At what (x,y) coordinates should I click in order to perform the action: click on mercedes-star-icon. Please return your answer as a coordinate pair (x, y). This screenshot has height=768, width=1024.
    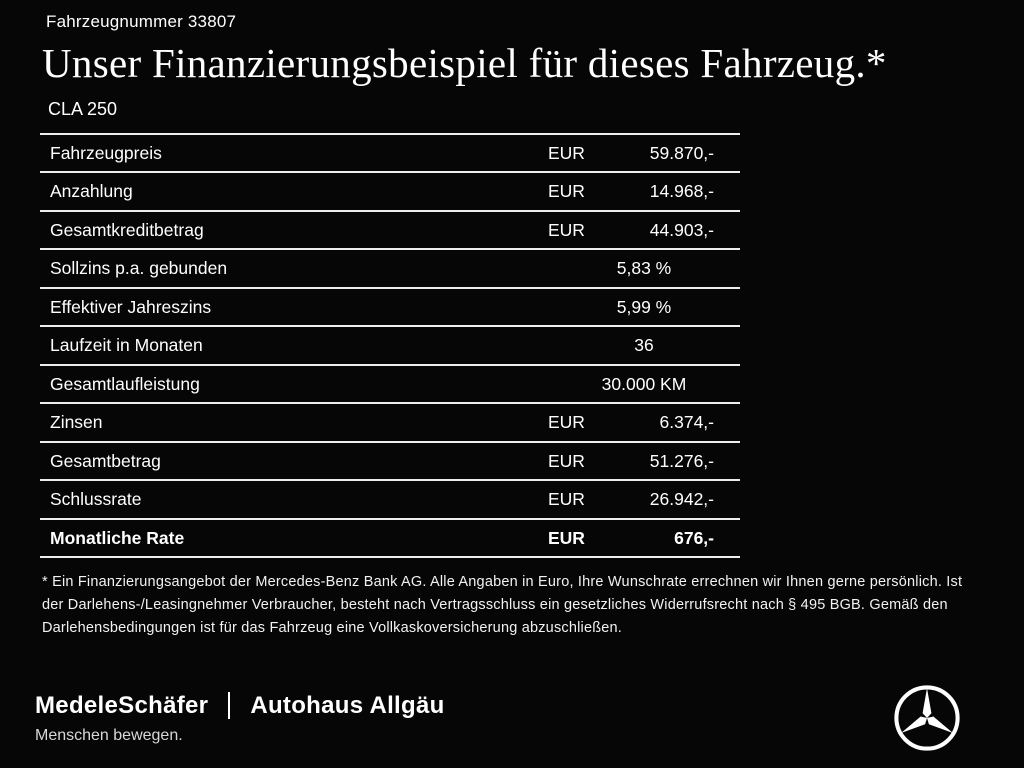
    Looking at the image, I should click on (927, 718).